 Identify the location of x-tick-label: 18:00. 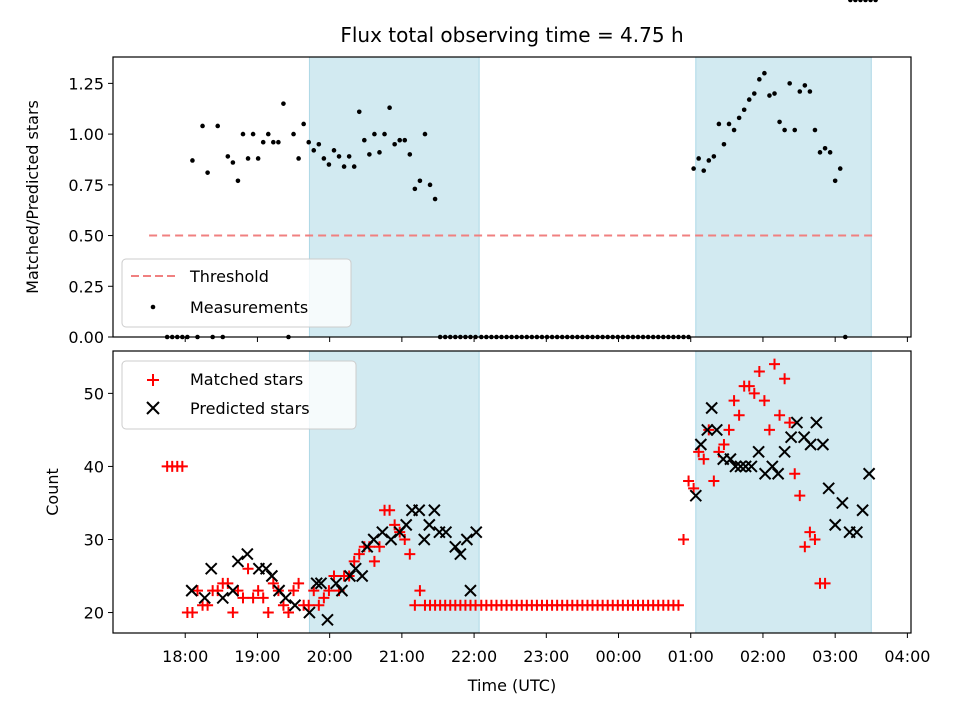
(185, 656).